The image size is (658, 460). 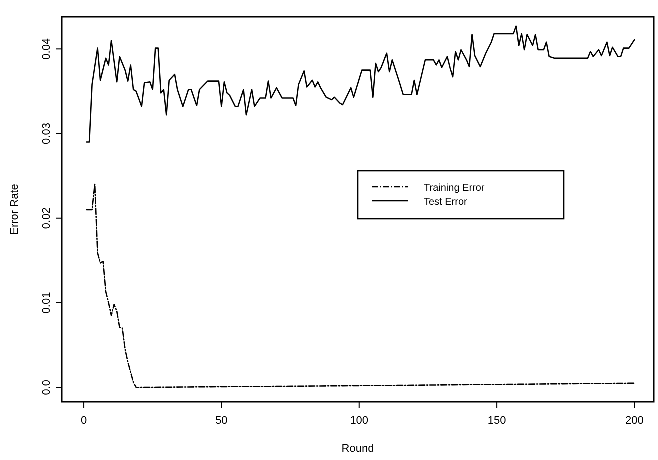 What do you see at coordinates (635, 421) in the screenshot?
I see `x-tick-label: 200` at bounding box center [635, 421].